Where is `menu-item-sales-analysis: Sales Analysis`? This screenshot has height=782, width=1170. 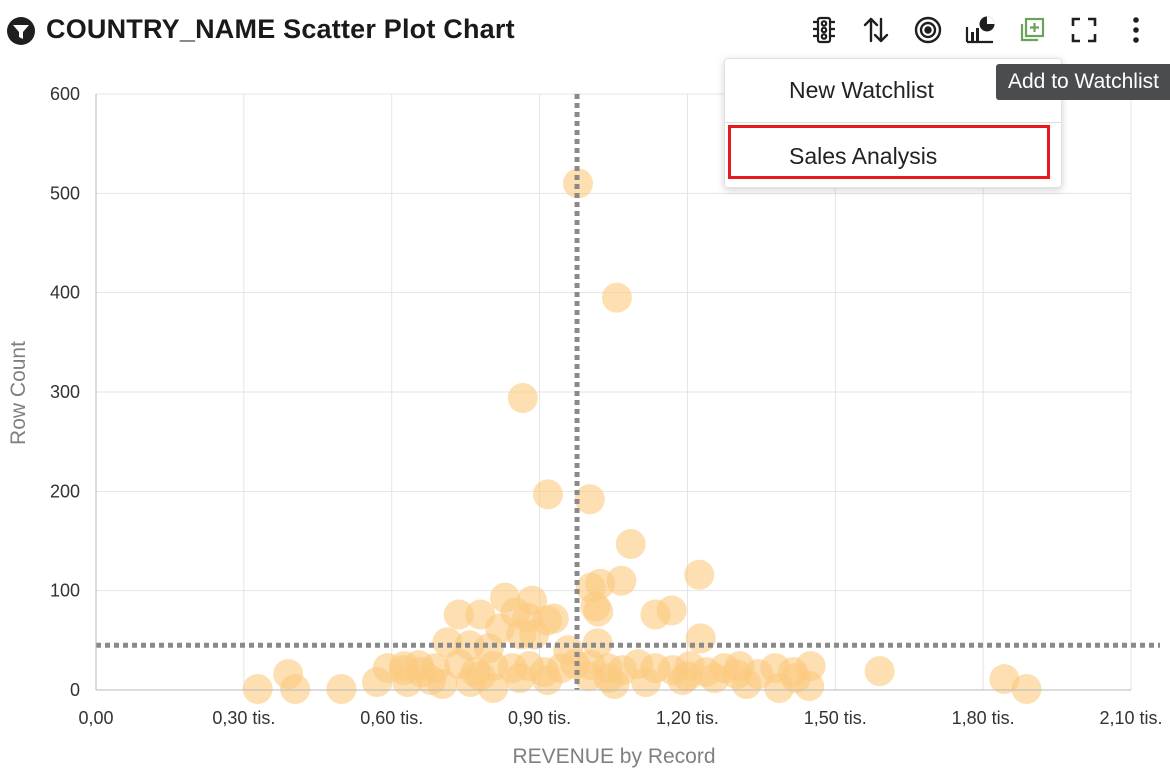 menu-item-sales-analysis: Sales Analysis is located at coordinates (893, 156).